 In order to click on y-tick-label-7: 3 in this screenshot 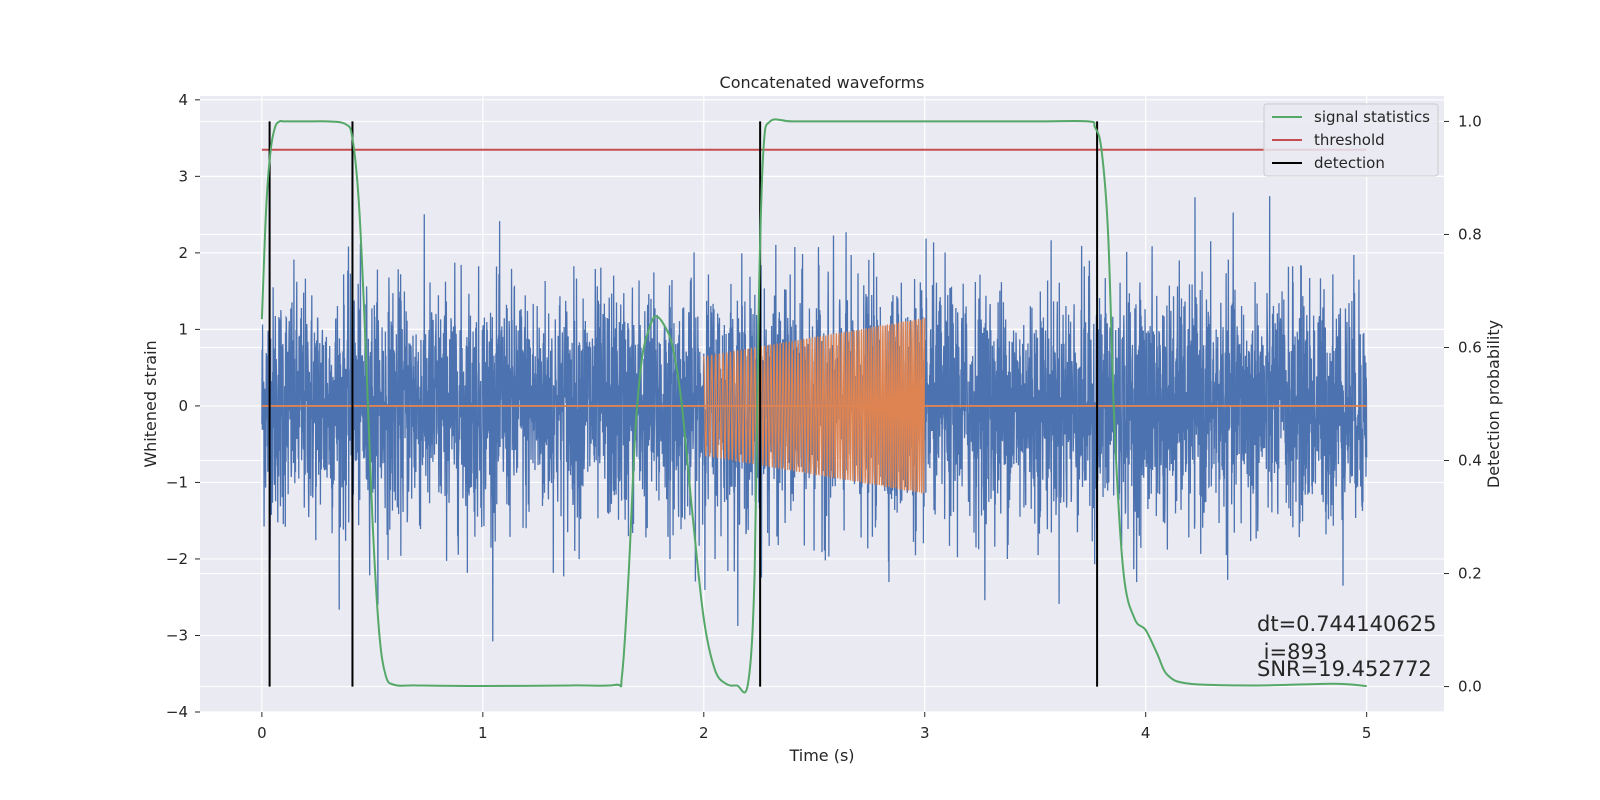, I will do `click(183, 176)`.